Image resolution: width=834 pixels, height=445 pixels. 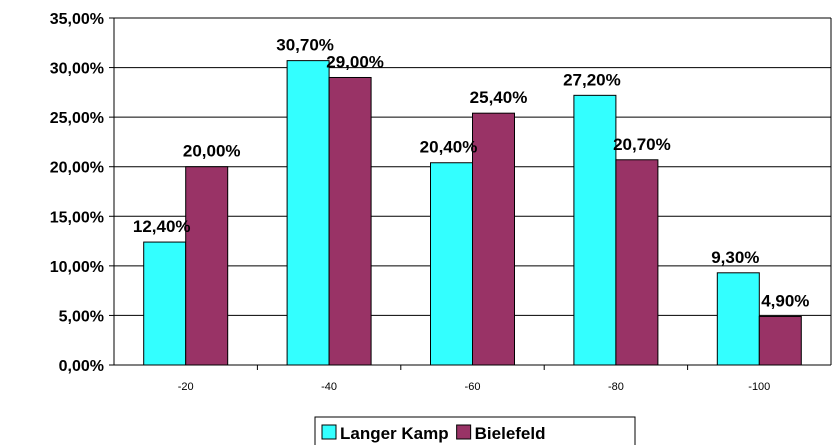 What do you see at coordinates (592, 79) in the screenshot?
I see `data-label: 27,20%` at bounding box center [592, 79].